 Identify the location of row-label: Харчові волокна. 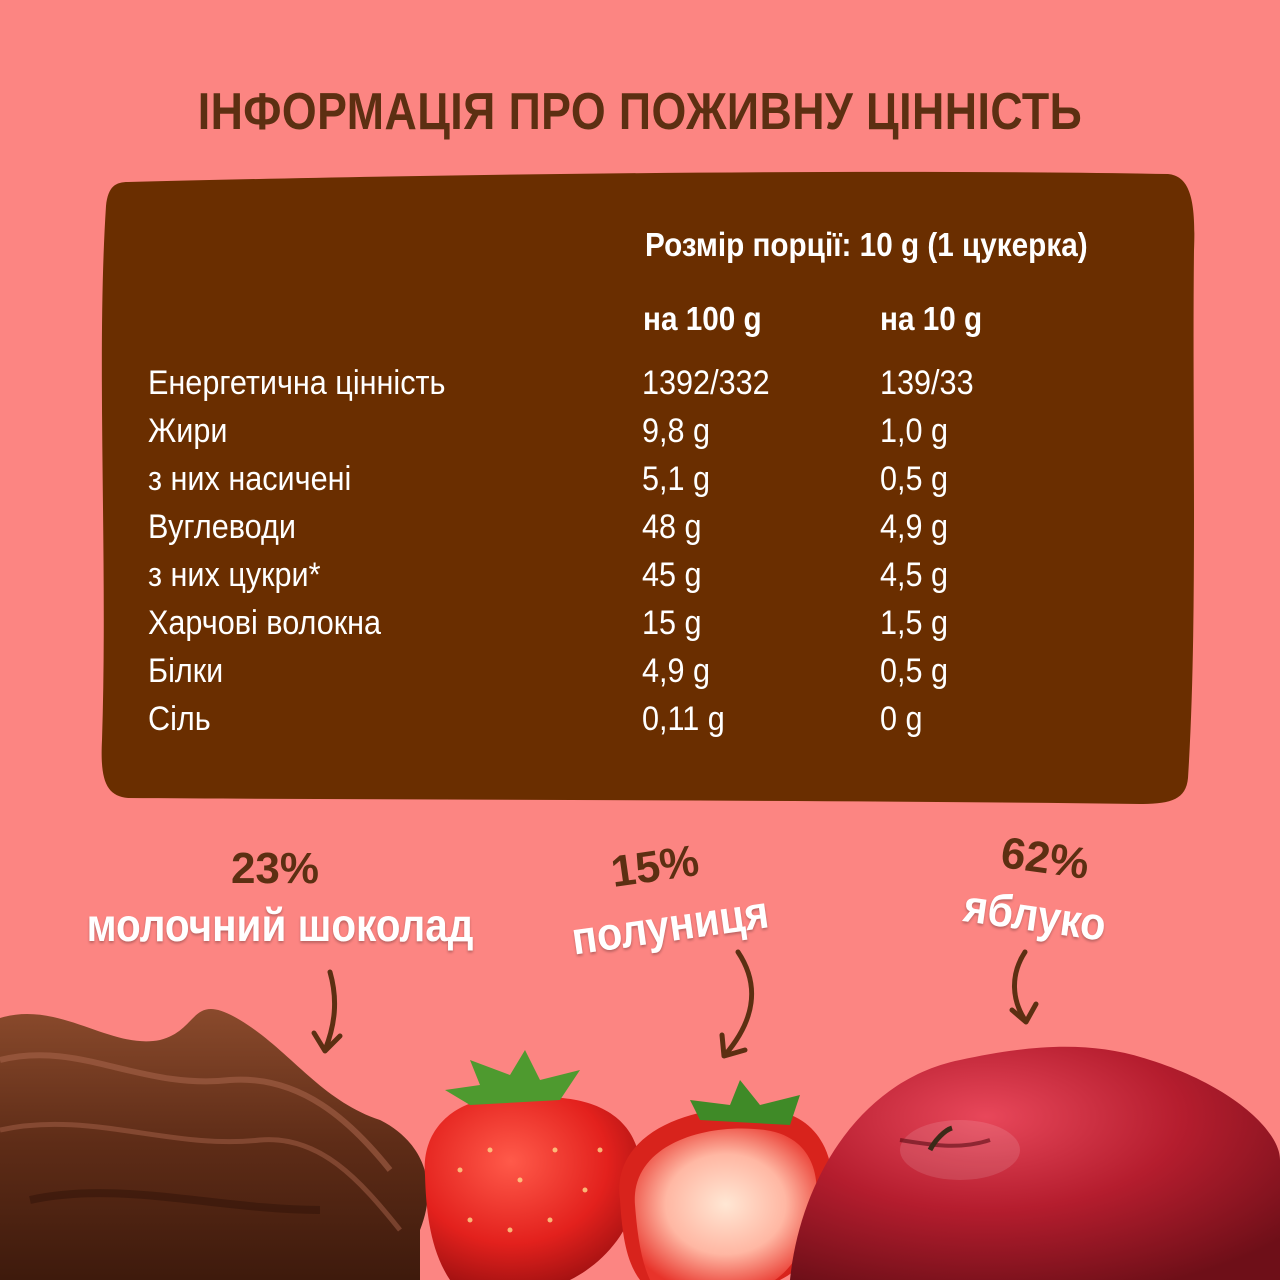
(265, 623).